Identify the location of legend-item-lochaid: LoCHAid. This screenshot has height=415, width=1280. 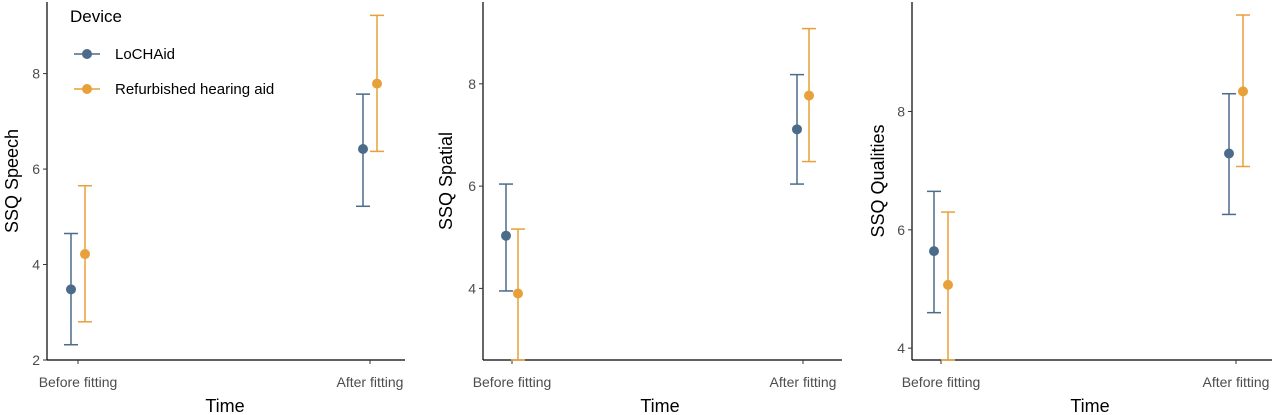
(124, 54).